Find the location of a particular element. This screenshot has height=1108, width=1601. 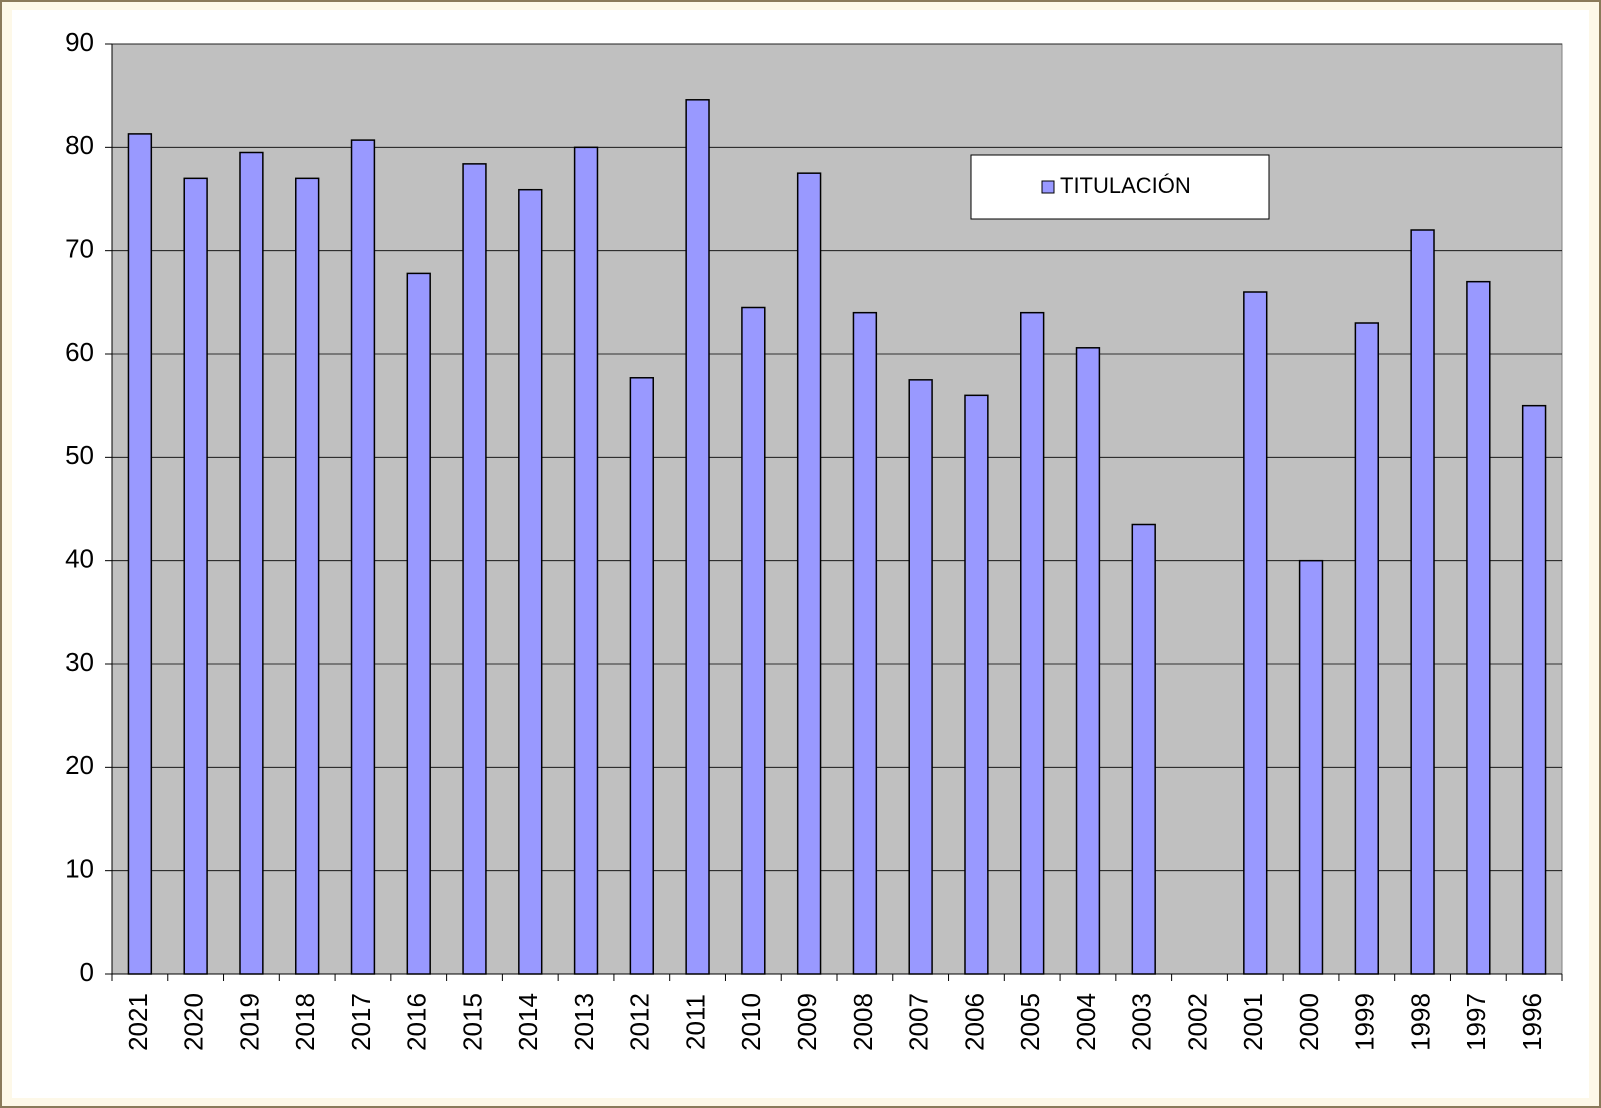

x-tick-label: 2009 is located at coordinates (807, 1022).